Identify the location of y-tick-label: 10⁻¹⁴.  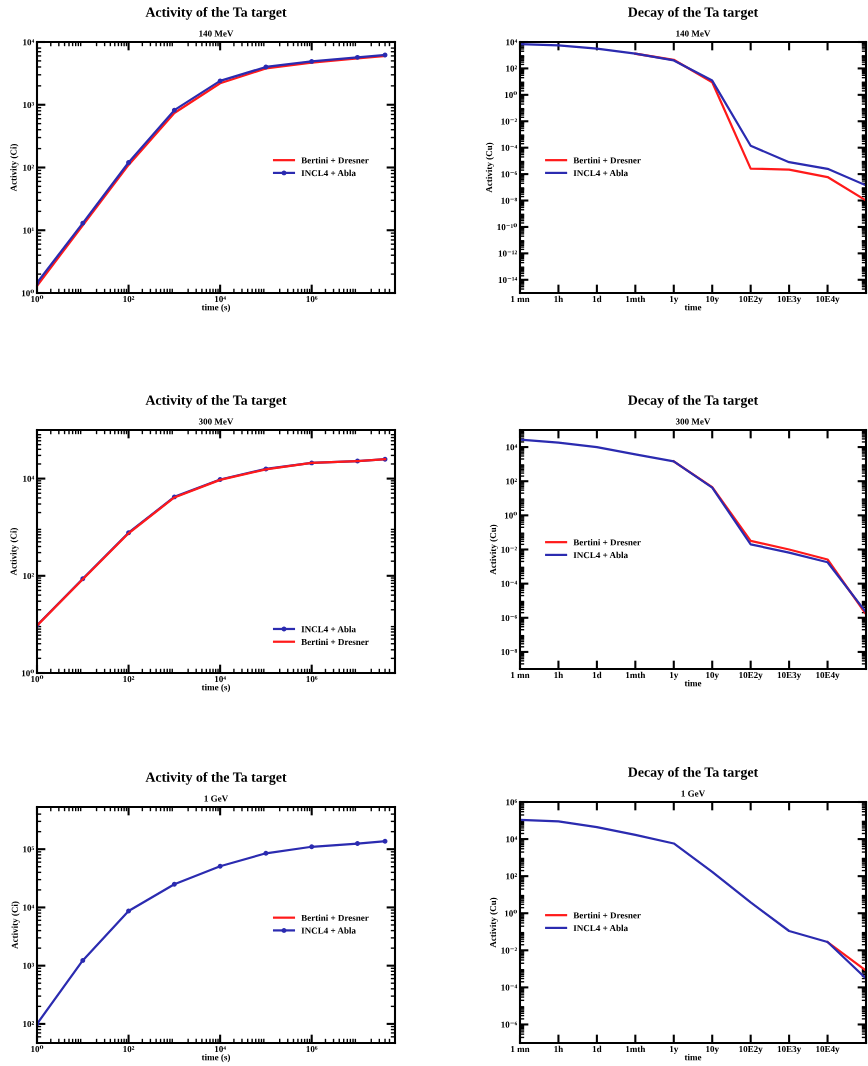
(508, 280).